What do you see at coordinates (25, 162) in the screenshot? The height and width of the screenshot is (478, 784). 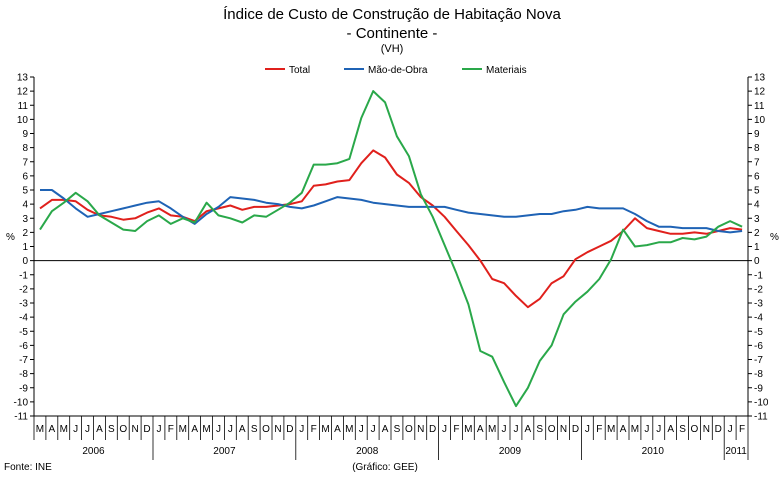 I see `y-tick-label-left: 7` at bounding box center [25, 162].